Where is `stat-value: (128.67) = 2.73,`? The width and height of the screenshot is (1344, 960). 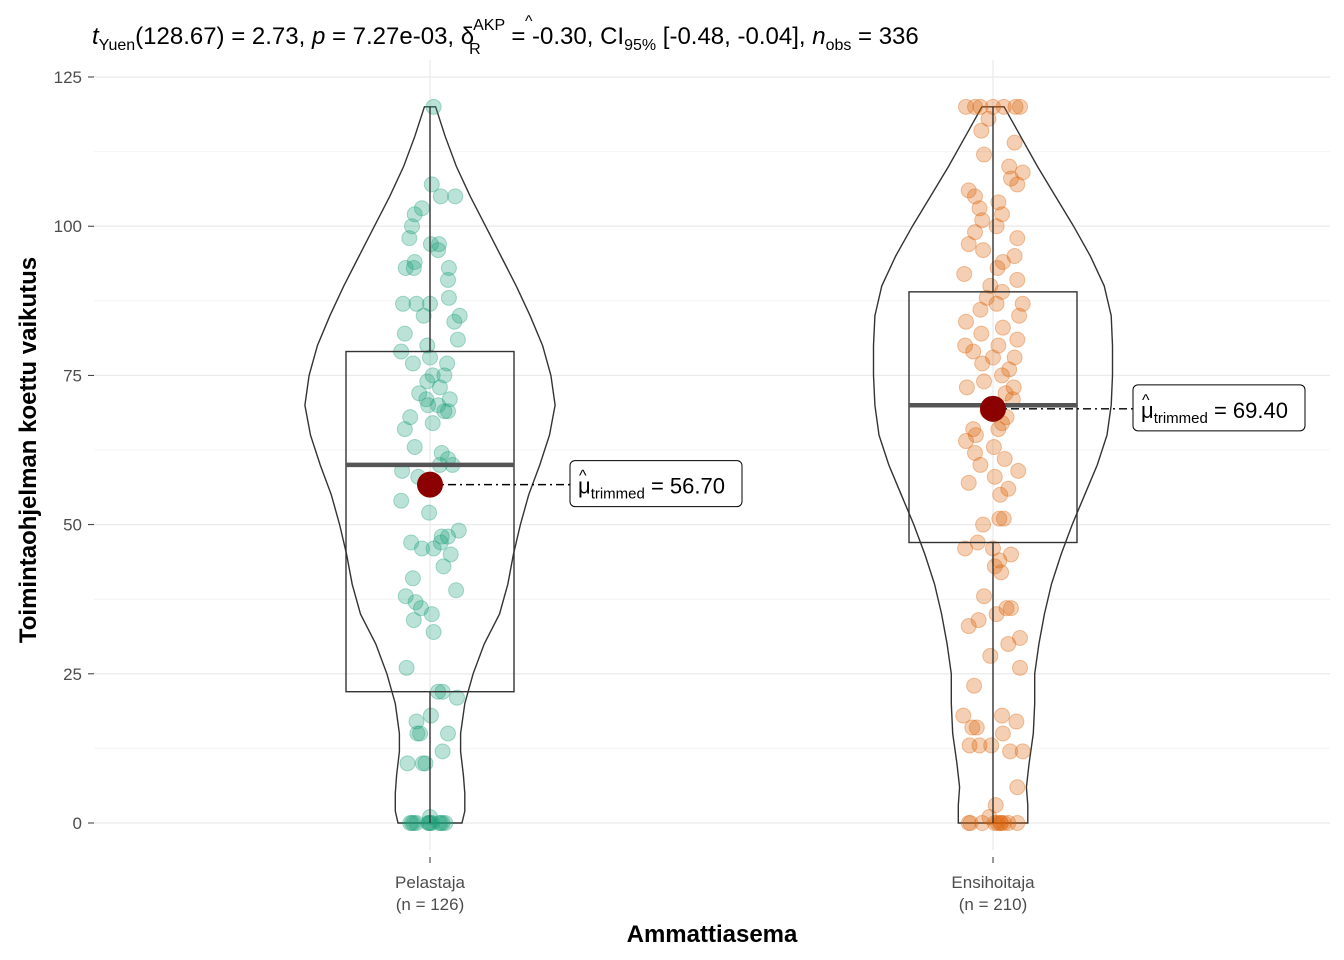 stat-value: (128.67) = 2.73, is located at coordinates (223, 36).